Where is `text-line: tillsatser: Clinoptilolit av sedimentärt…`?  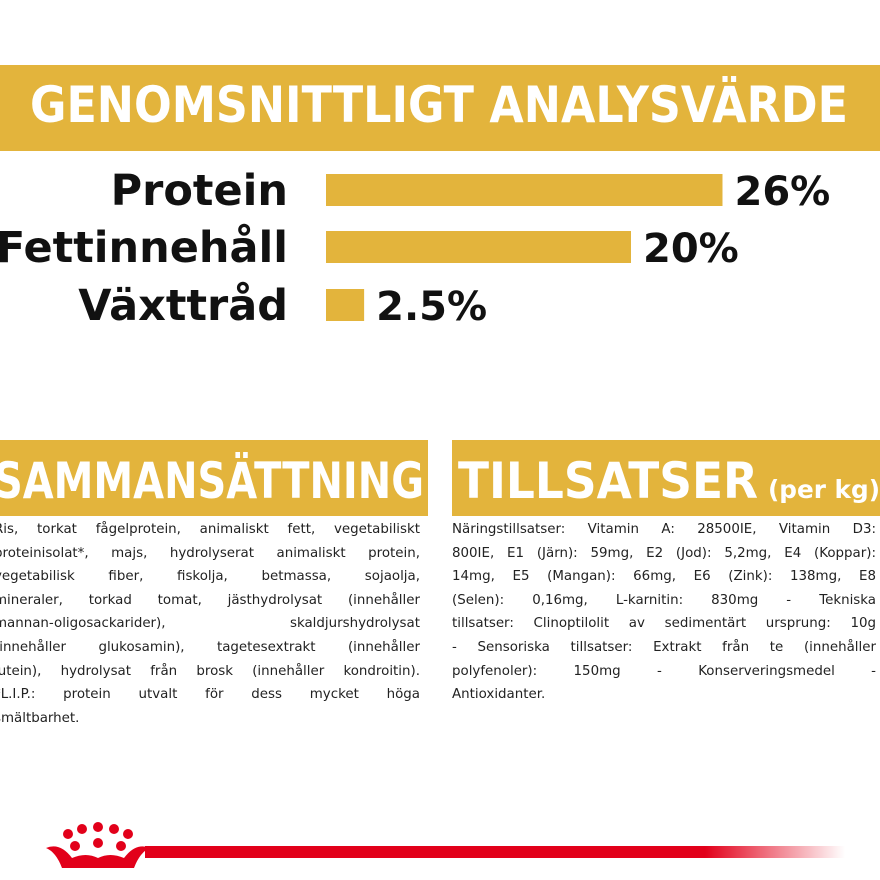
text-line: tillsatser: Clinoptilolit av sedimentärt… is located at coordinates (664, 624).